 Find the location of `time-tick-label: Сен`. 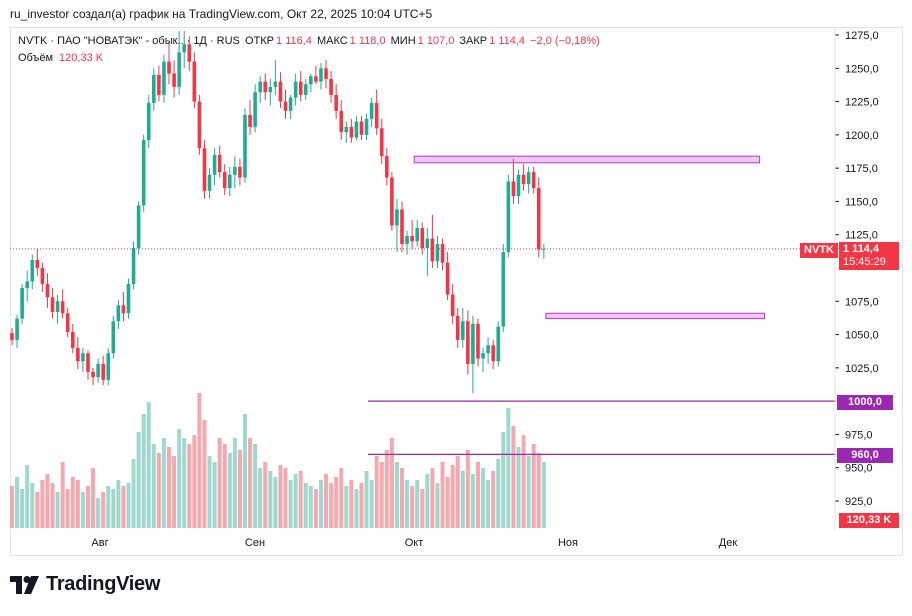

time-tick-label: Сен is located at coordinates (255, 543).